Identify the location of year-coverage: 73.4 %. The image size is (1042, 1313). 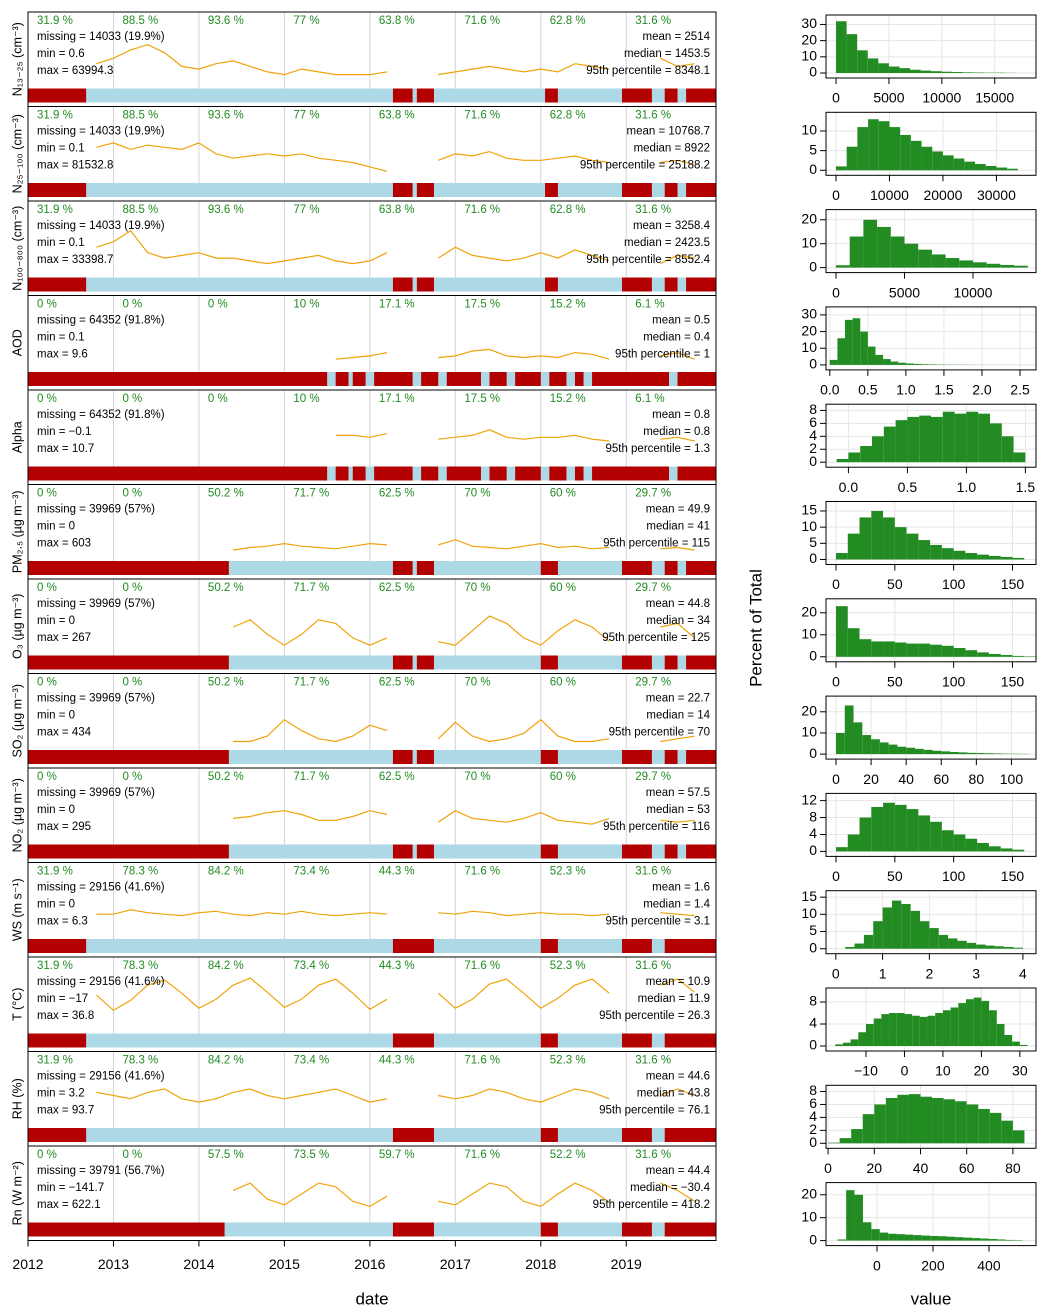
(311, 872).